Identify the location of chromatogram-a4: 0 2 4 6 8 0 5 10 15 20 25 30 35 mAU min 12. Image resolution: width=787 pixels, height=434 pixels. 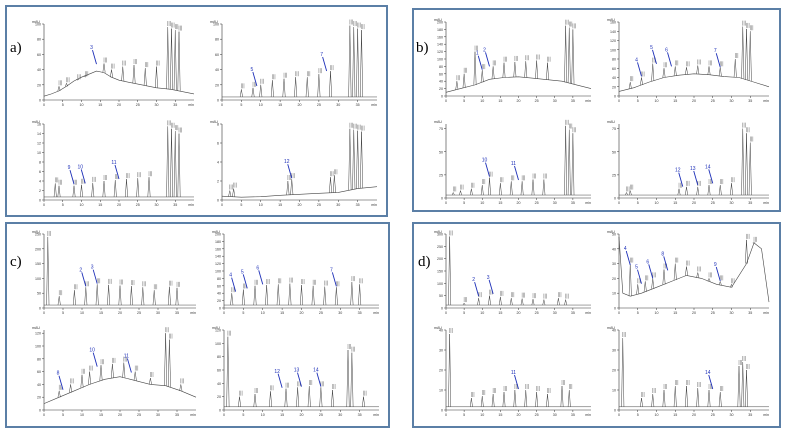
(294, 163).